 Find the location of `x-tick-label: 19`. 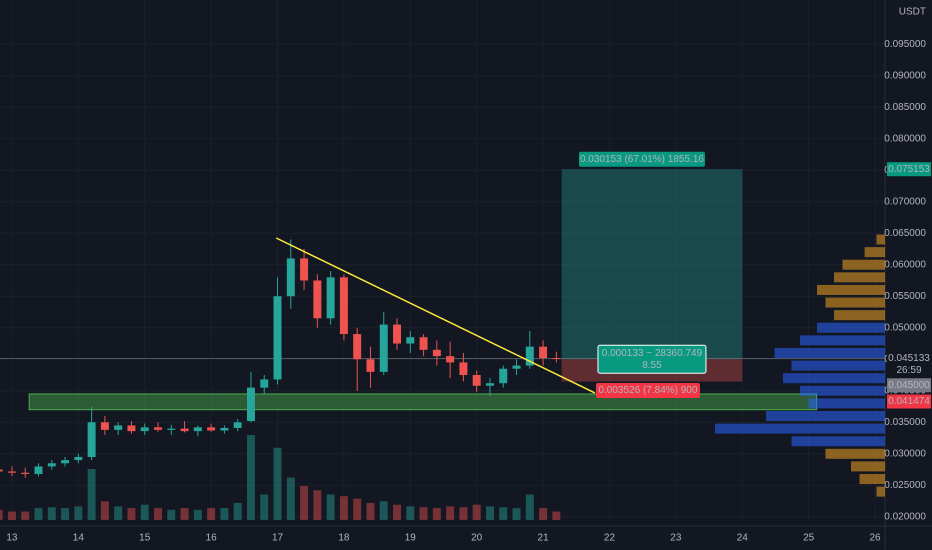

x-tick-label: 19 is located at coordinates (411, 538).